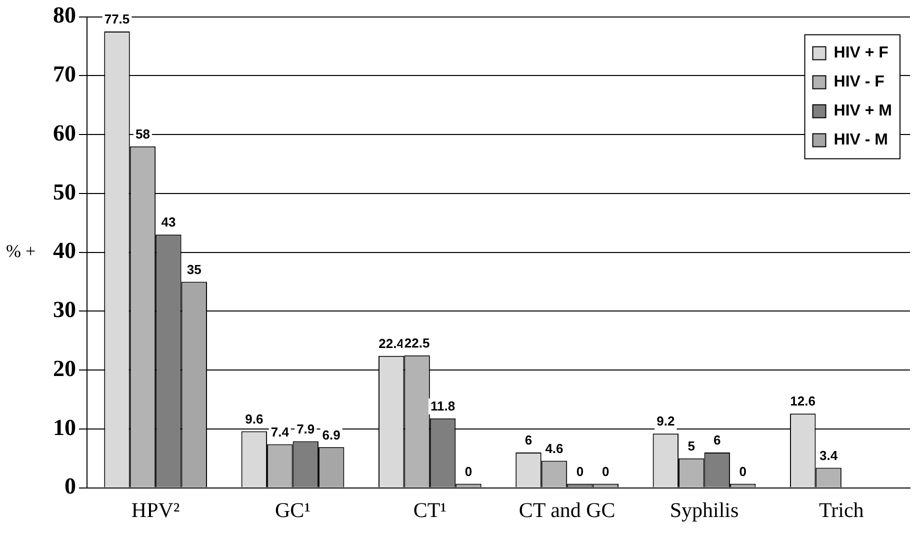  I want to click on data-label: 22.4, so click(391, 343).